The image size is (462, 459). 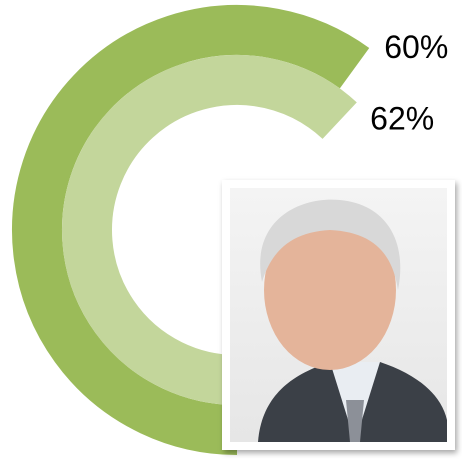 What do you see at coordinates (416, 47) in the screenshot?
I see `value-label: 60%` at bounding box center [416, 47].